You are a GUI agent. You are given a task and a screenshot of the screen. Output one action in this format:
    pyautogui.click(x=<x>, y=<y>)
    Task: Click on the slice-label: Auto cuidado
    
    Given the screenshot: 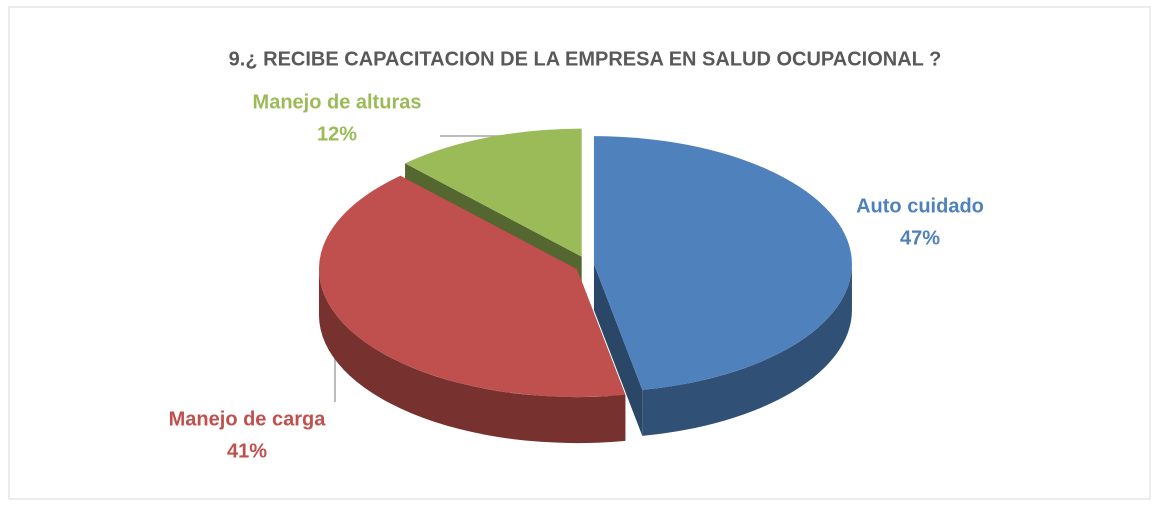 What is the action you would take?
    pyautogui.click(x=920, y=206)
    